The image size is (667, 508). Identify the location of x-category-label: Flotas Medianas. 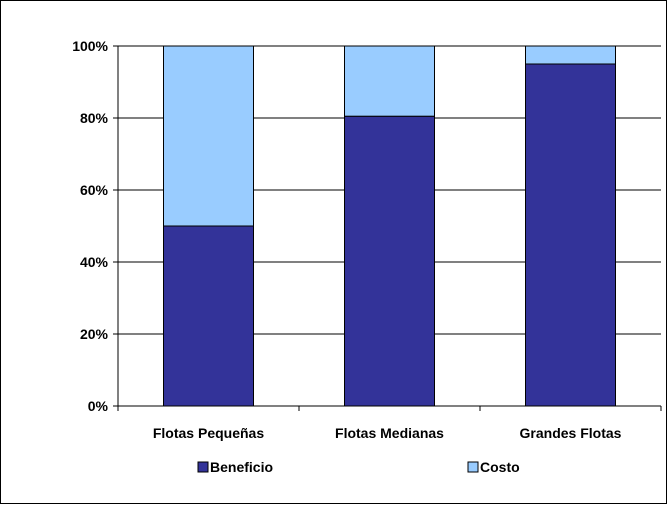
(389, 433).